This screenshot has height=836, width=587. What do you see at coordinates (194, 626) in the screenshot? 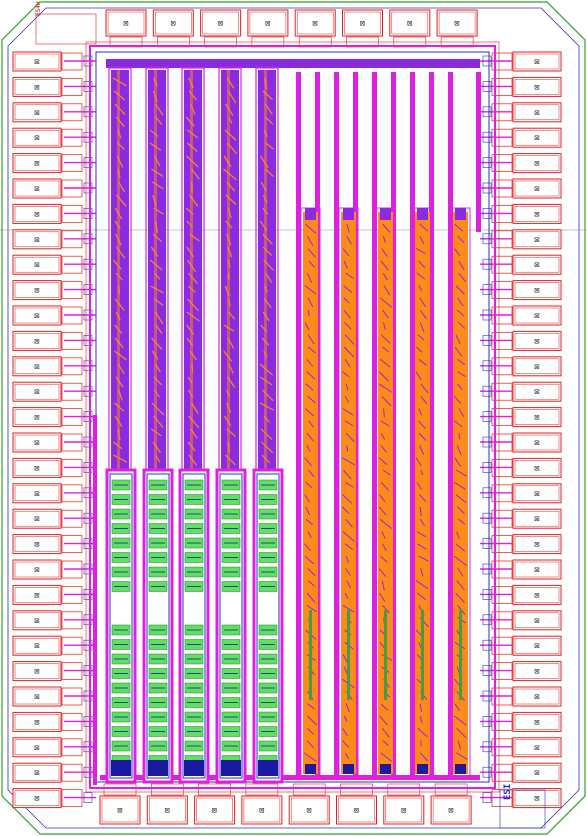
I see `left-column-lower-inner` at bounding box center [194, 626].